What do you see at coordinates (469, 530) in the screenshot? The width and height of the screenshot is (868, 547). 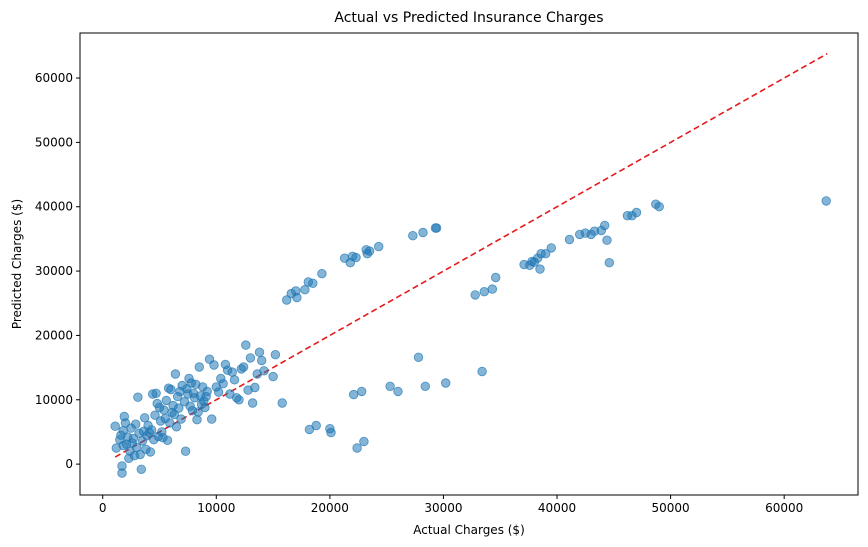 I see `x-axis-label: Actual Charges ($)` at bounding box center [469, 530].